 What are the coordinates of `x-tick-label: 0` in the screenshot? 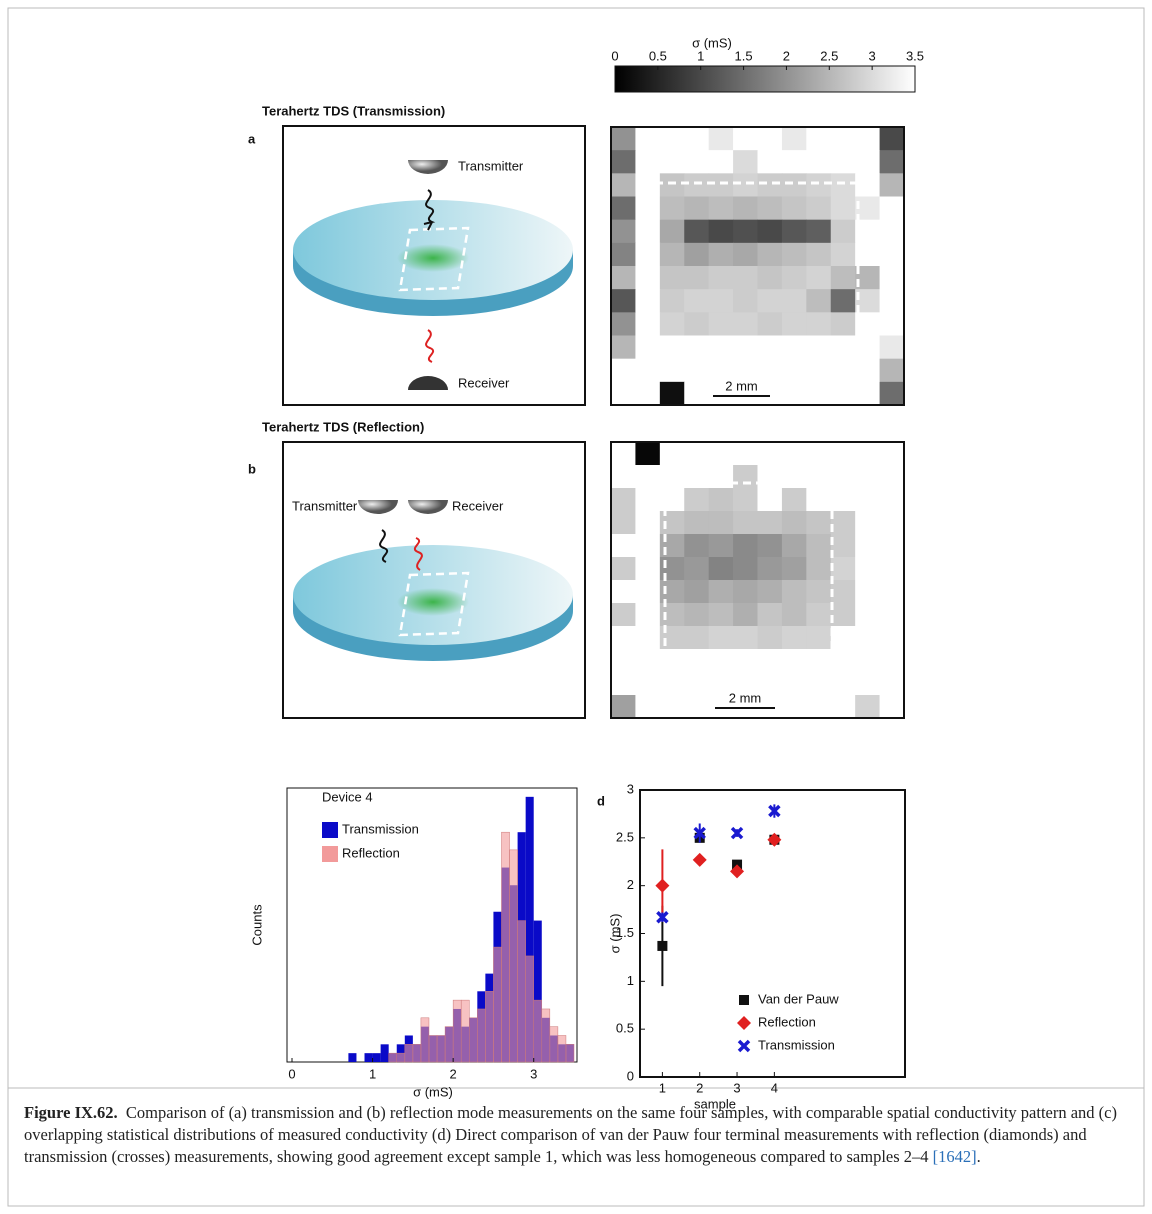 It's located at (291, 1073).